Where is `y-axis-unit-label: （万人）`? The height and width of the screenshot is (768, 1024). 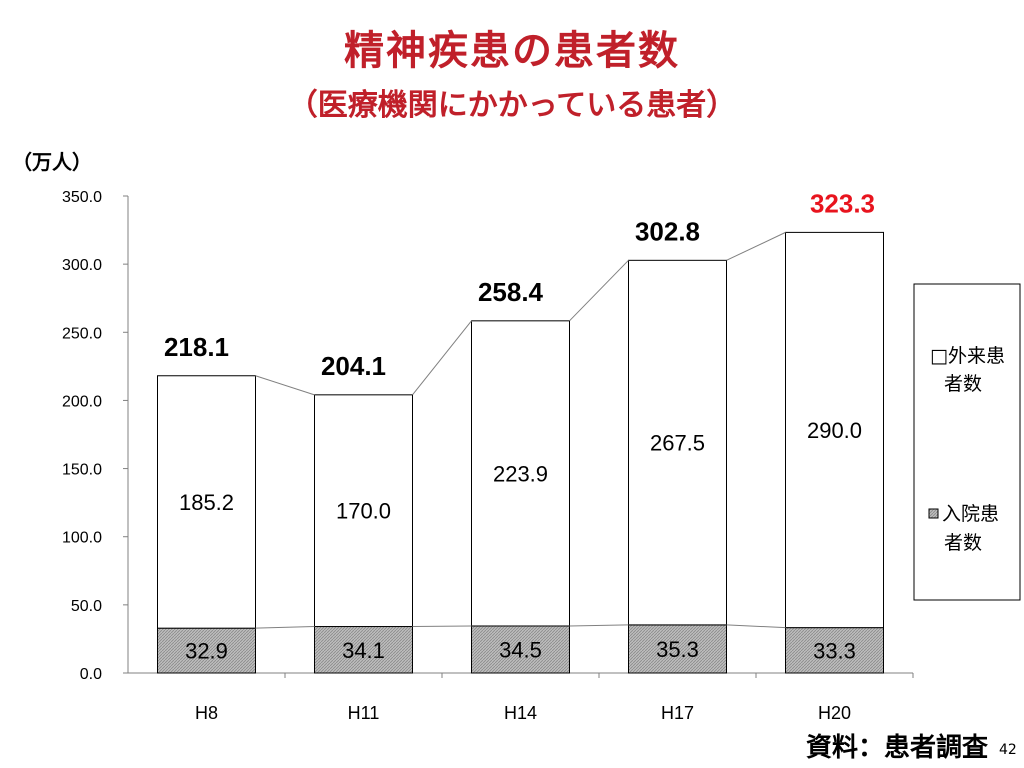 y-axis-unit-label: （万人） is located at coordinates (52, 162).